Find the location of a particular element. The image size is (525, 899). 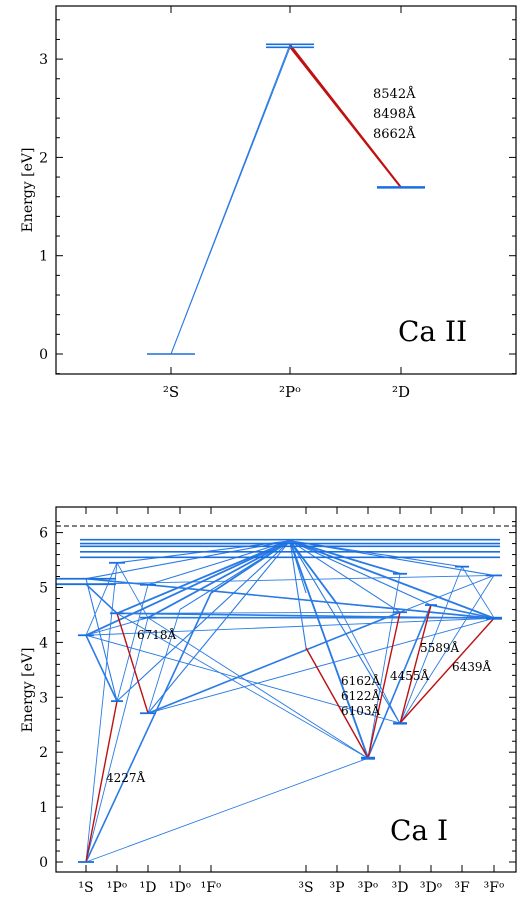

cai-y-tick-label: 1 is located at coordinates (43, 808).